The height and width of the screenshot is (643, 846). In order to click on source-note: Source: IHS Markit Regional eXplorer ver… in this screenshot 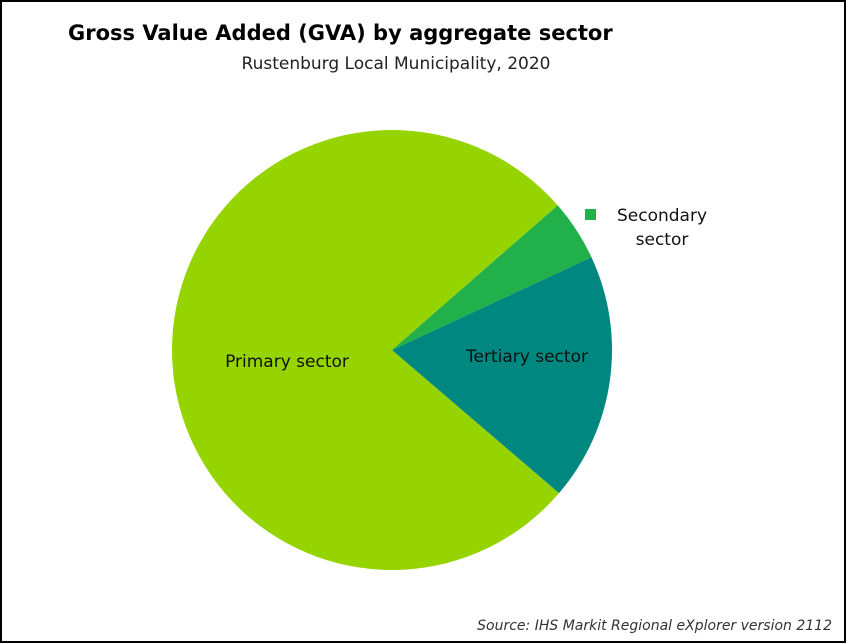, I will do `click(654, 626)`.